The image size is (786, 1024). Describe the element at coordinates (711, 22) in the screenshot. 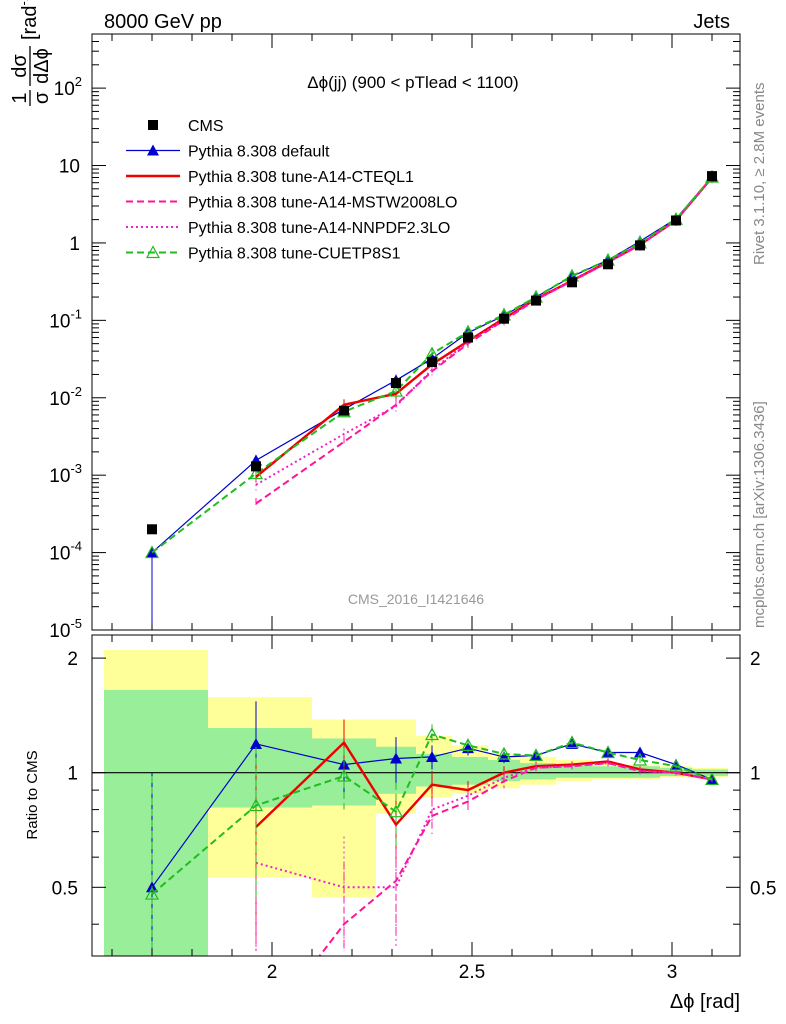

I see `header-right: Jets` at that location.